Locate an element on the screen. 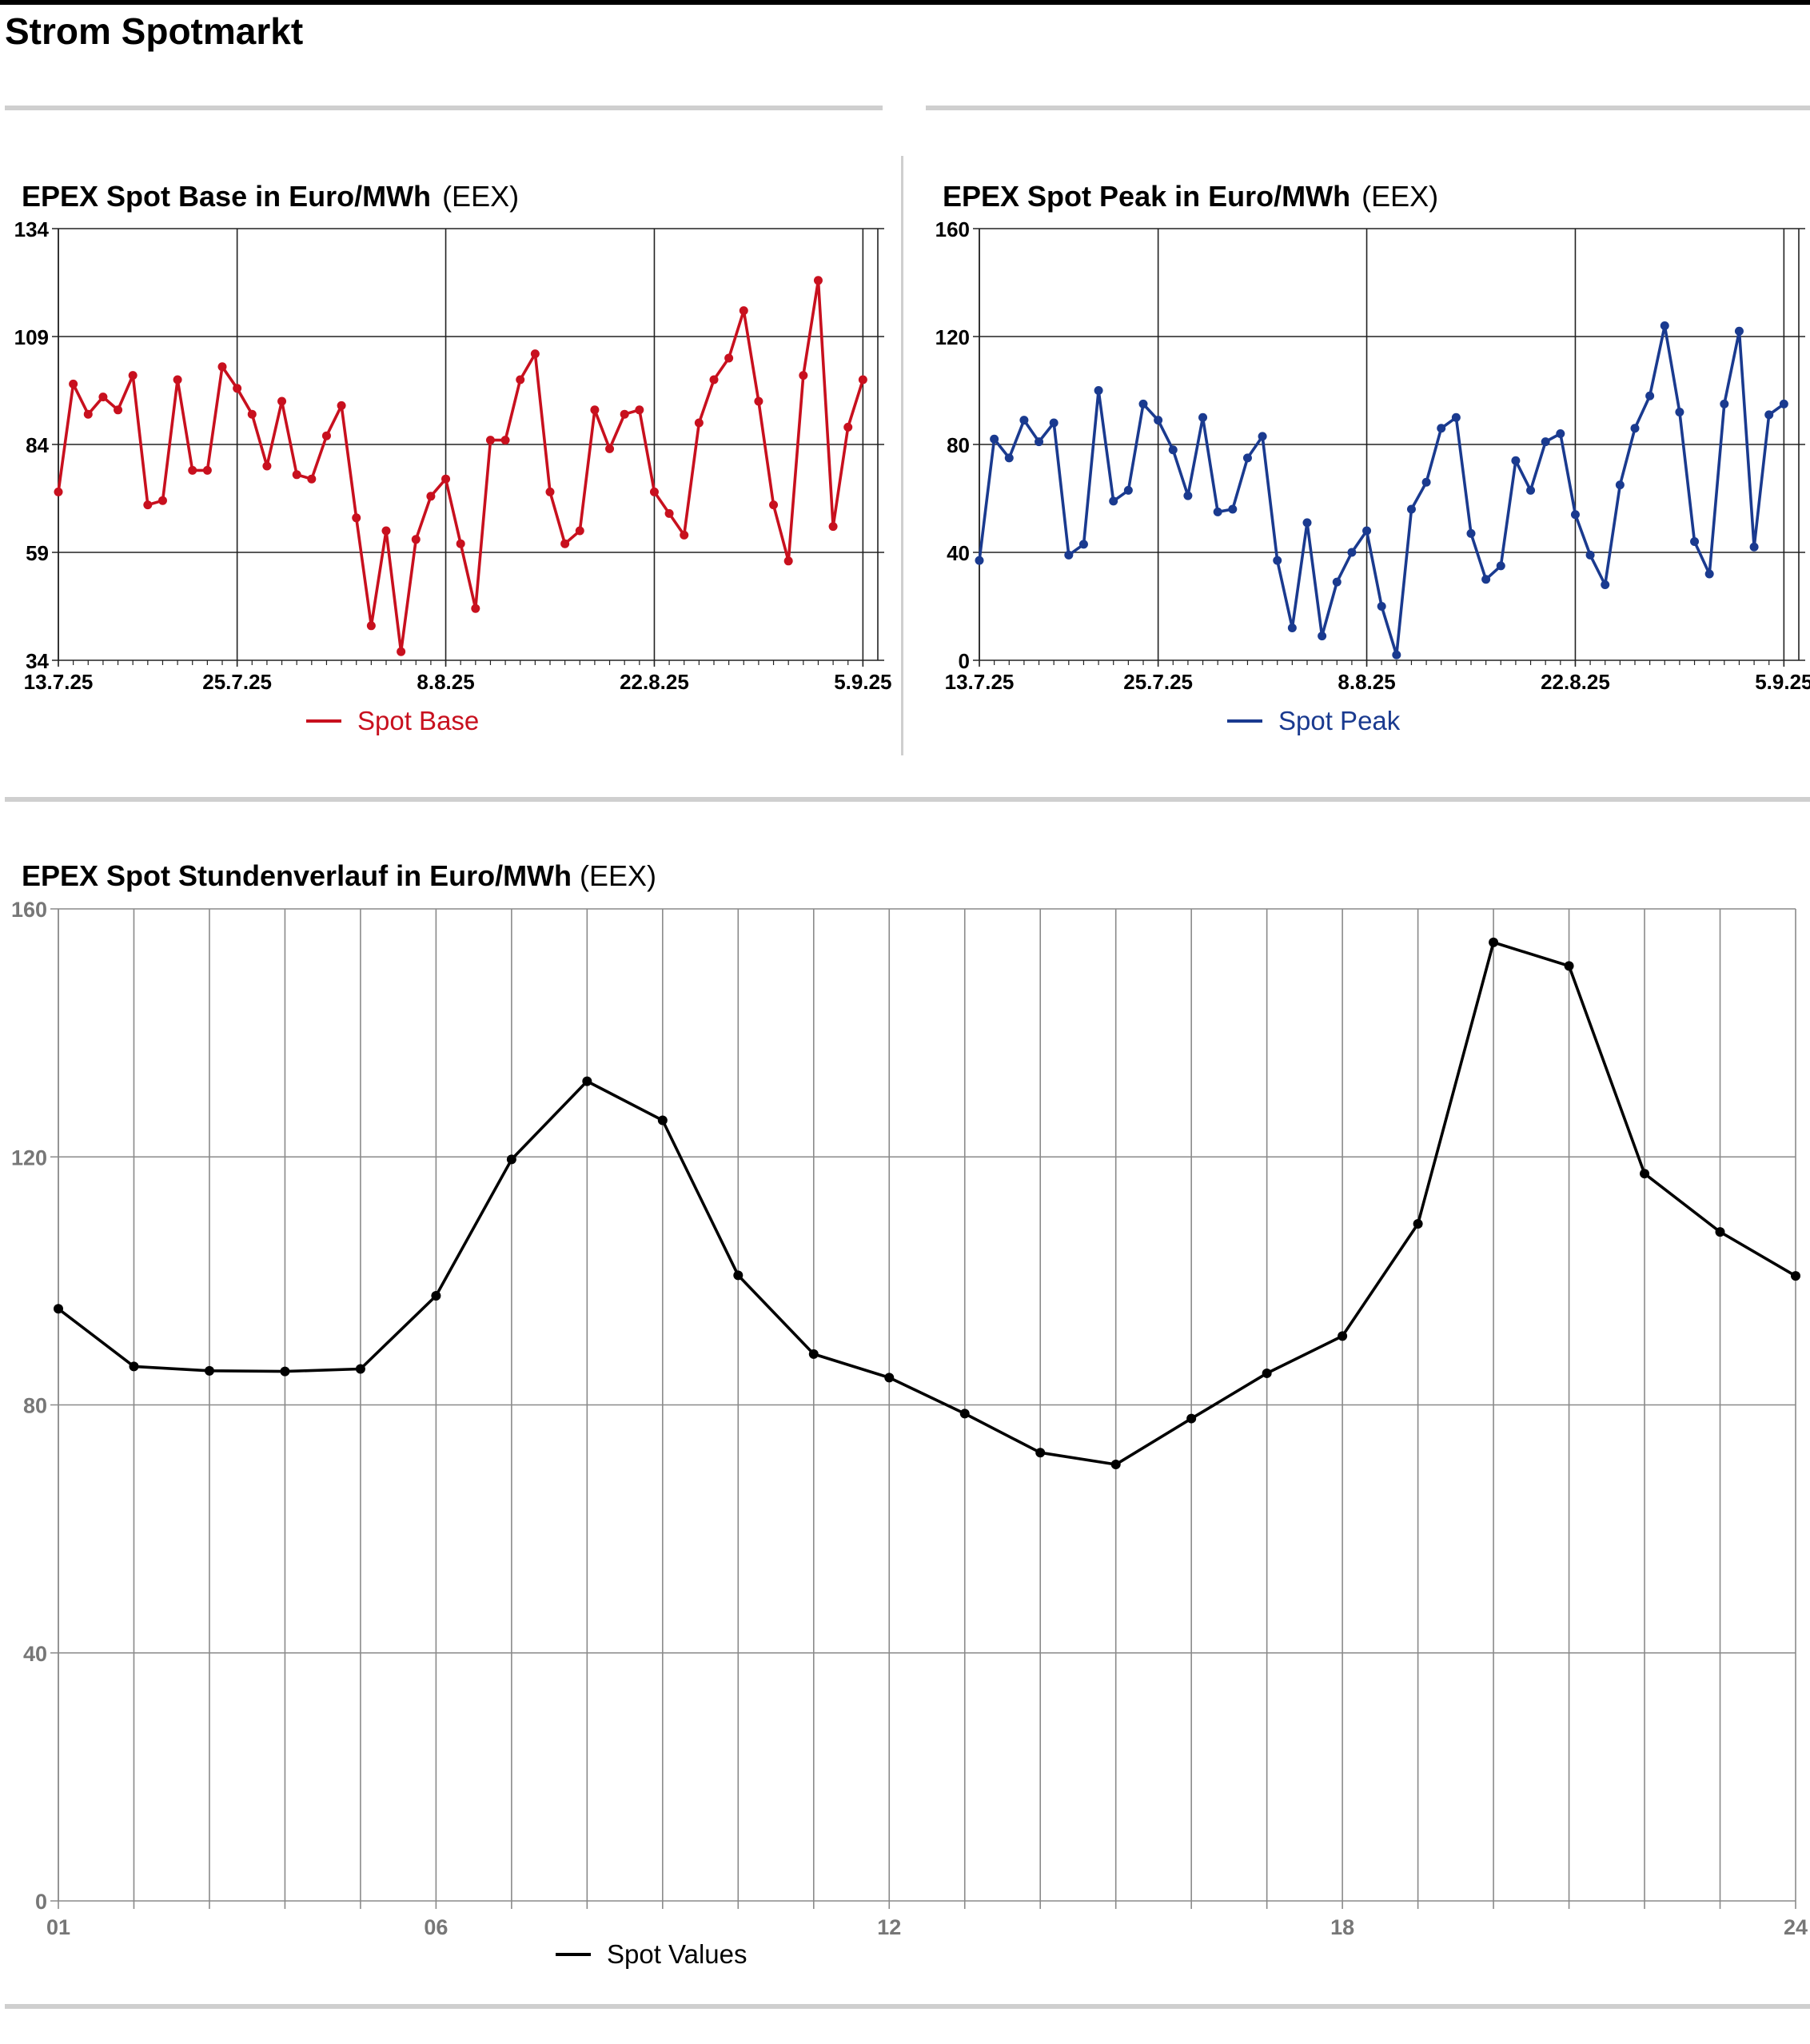 The height and width of the screenshot is (2044, 1810). hourly-x-tick-label: 12 is located at coordinates (889, 1927).